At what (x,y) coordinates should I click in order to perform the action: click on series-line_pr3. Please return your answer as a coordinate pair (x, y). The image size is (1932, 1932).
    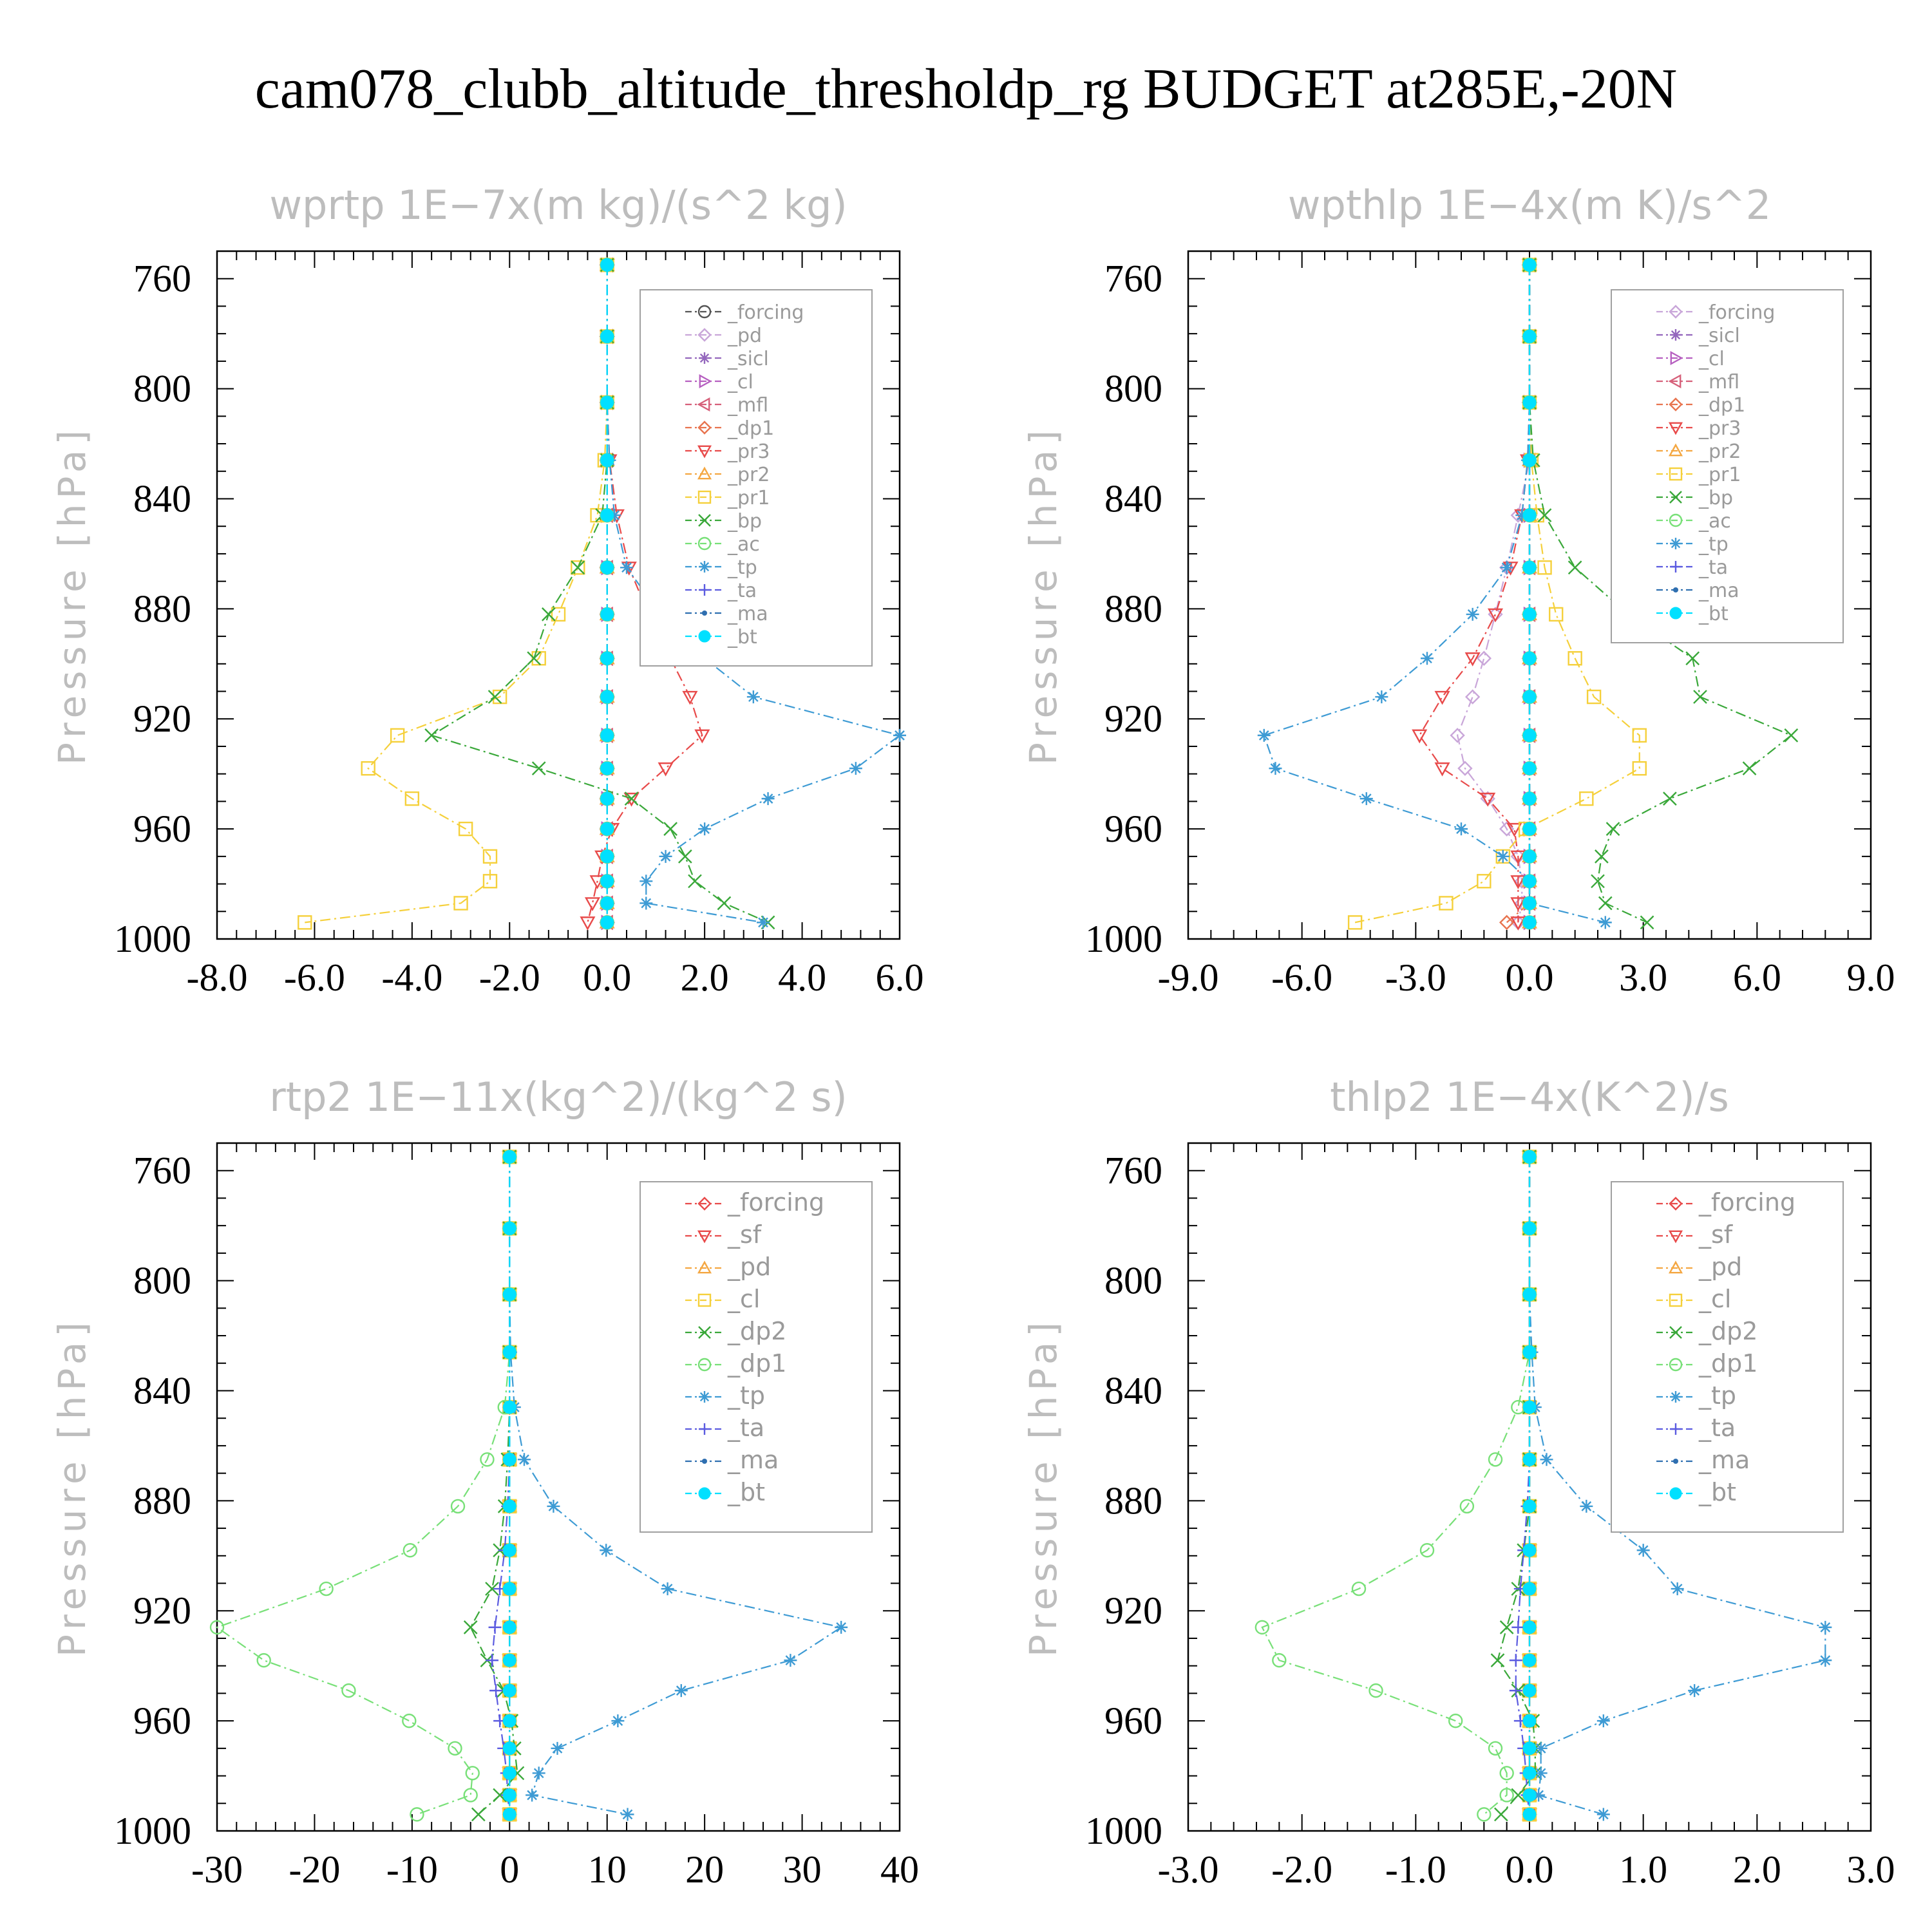
    Looking at the image, I should click on (645, 594).